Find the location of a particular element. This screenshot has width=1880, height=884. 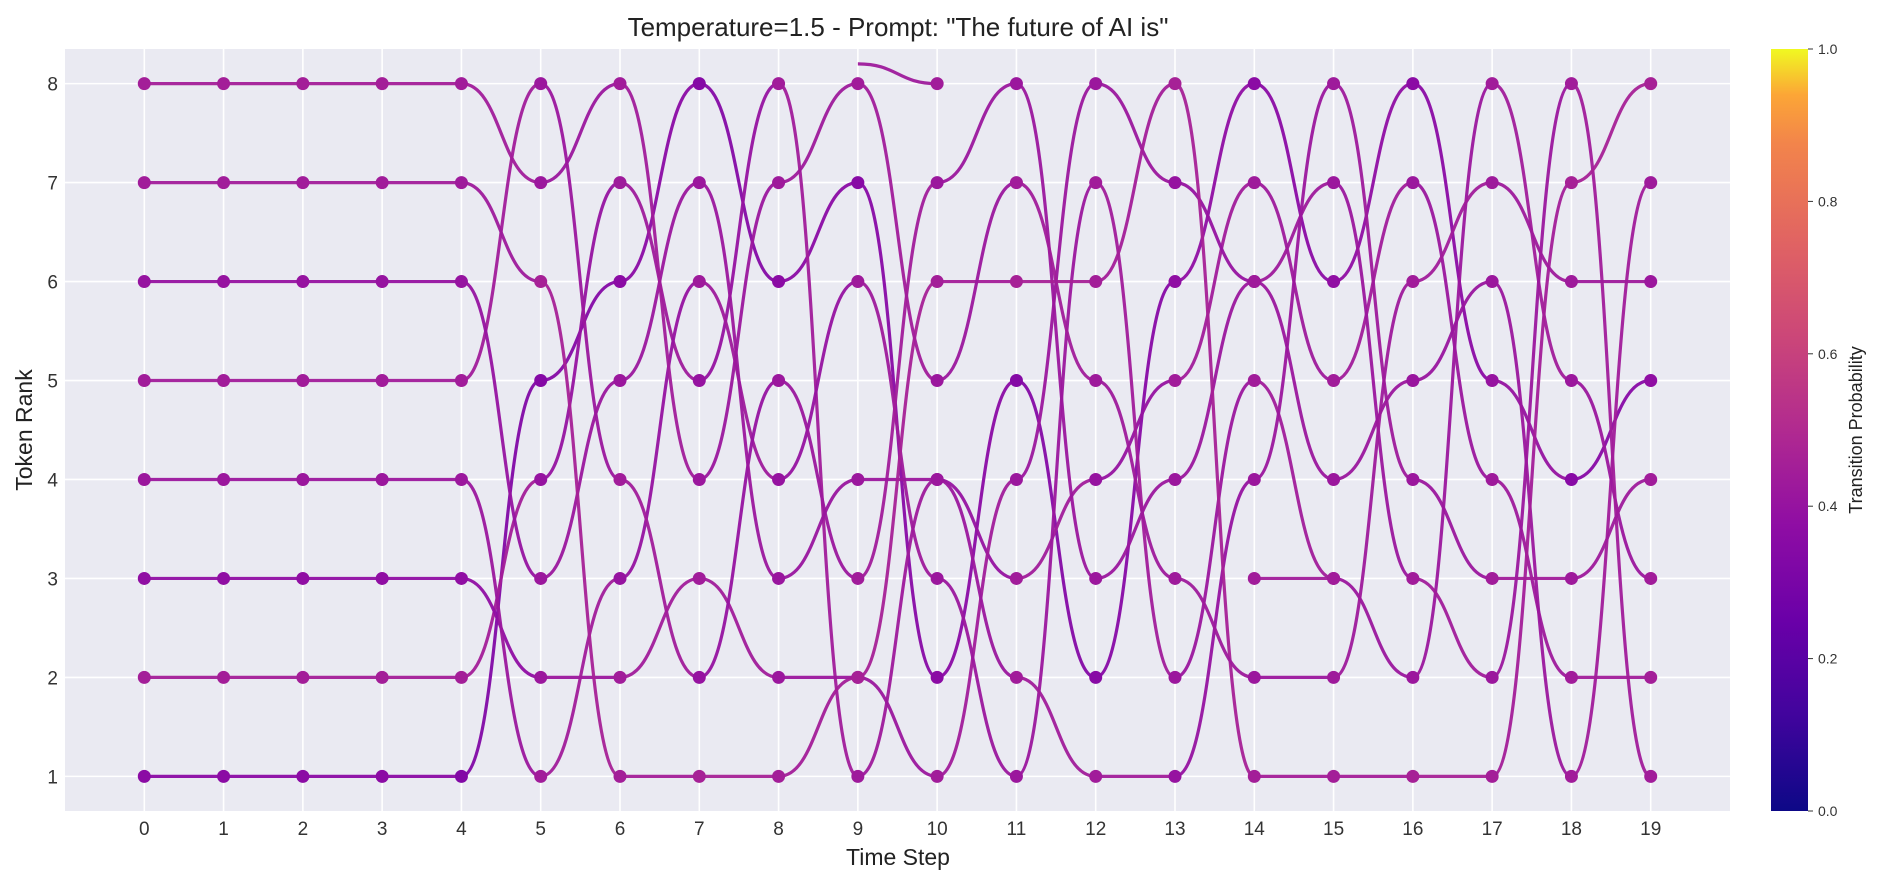

x-tick-label: 18 is located at coordinates (1571, 829).